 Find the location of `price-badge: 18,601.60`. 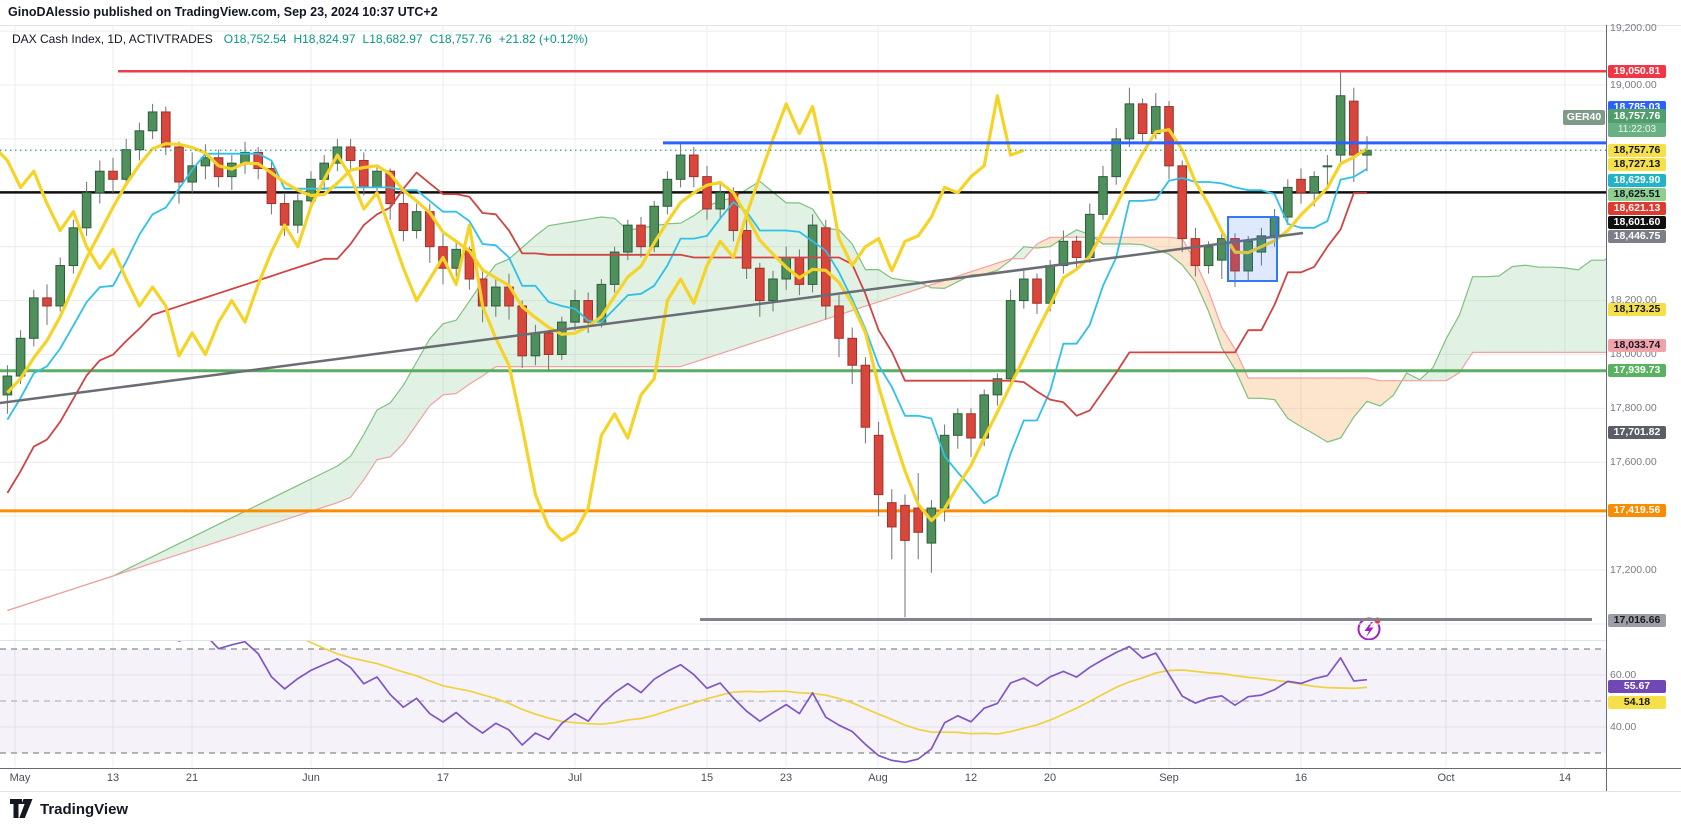

price-badge: 18,601.60 is located at coordinates (1637, 222).